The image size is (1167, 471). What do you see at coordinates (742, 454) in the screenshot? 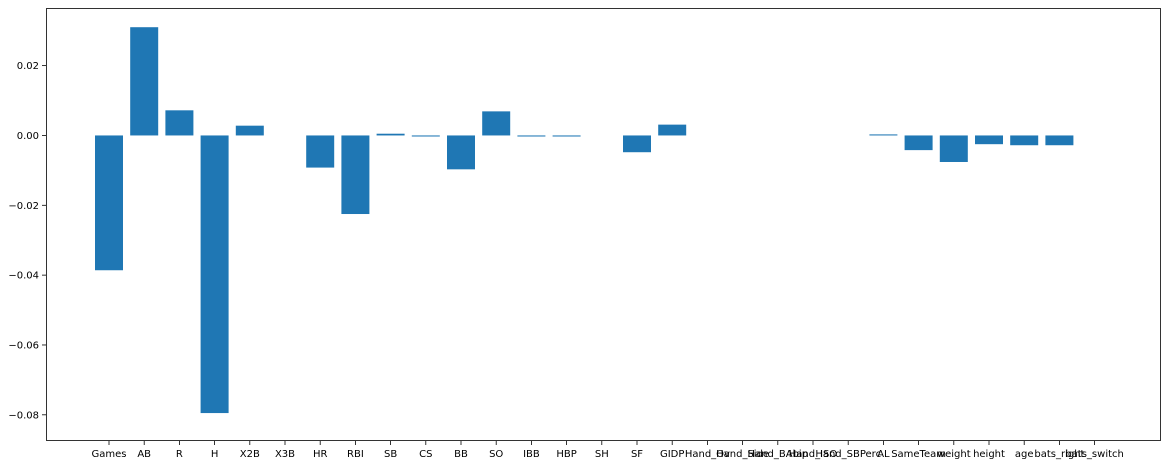
I see `x-tick-label: Hand_Side` at bounding box center [742, 454].